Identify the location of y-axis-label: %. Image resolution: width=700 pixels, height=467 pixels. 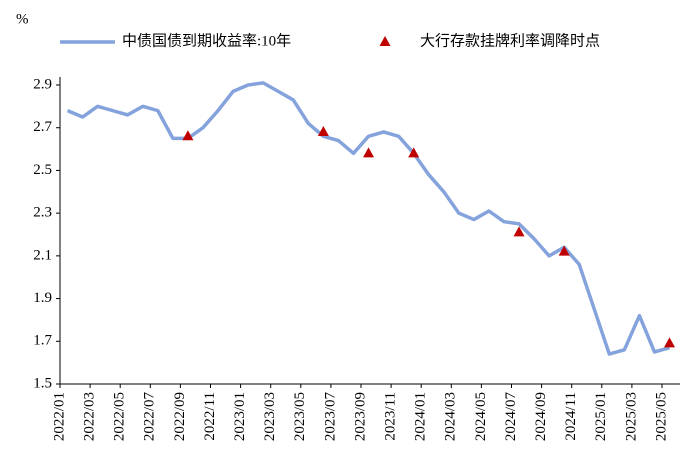
(22, 19).